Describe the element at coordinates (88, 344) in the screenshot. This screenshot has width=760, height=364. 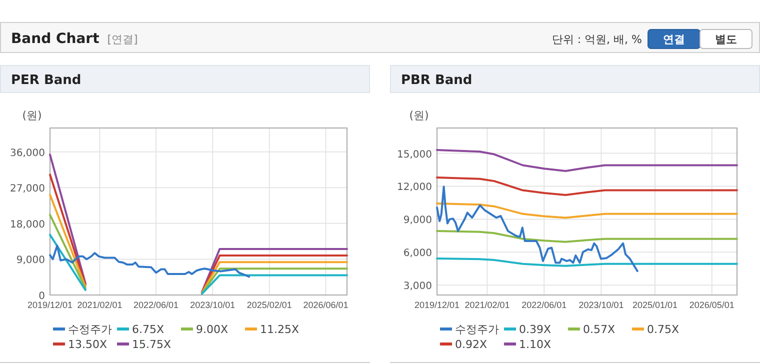
I see `legend-label: 13.50X` at that location.